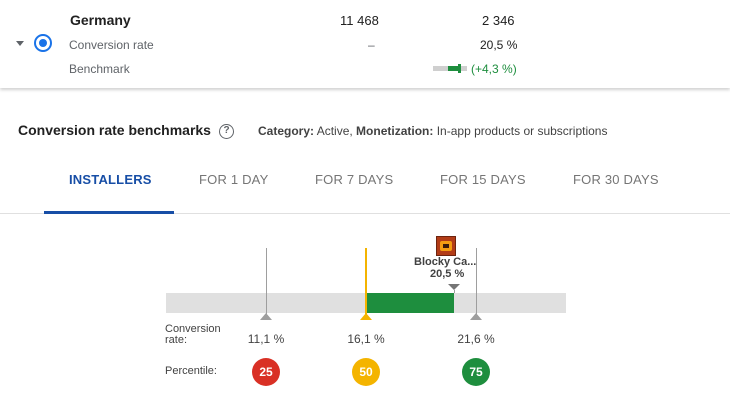 The image size is (730, 412). Describe the element at coordinates (616, 179) in the screenshot. I see `tab-for-30-days: FOR 30 DAYS` at that location.